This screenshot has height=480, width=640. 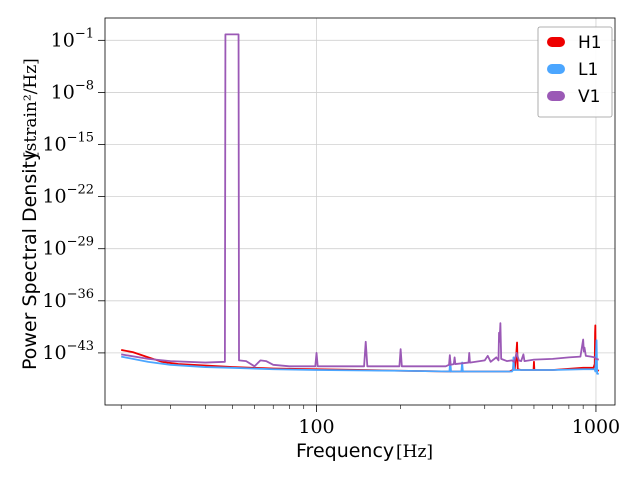 What do you see at coordinates (31, 108) in the screenshot?
I see `y-axis-unit: [strain²/Hz]` at bounding box center [31, 108].